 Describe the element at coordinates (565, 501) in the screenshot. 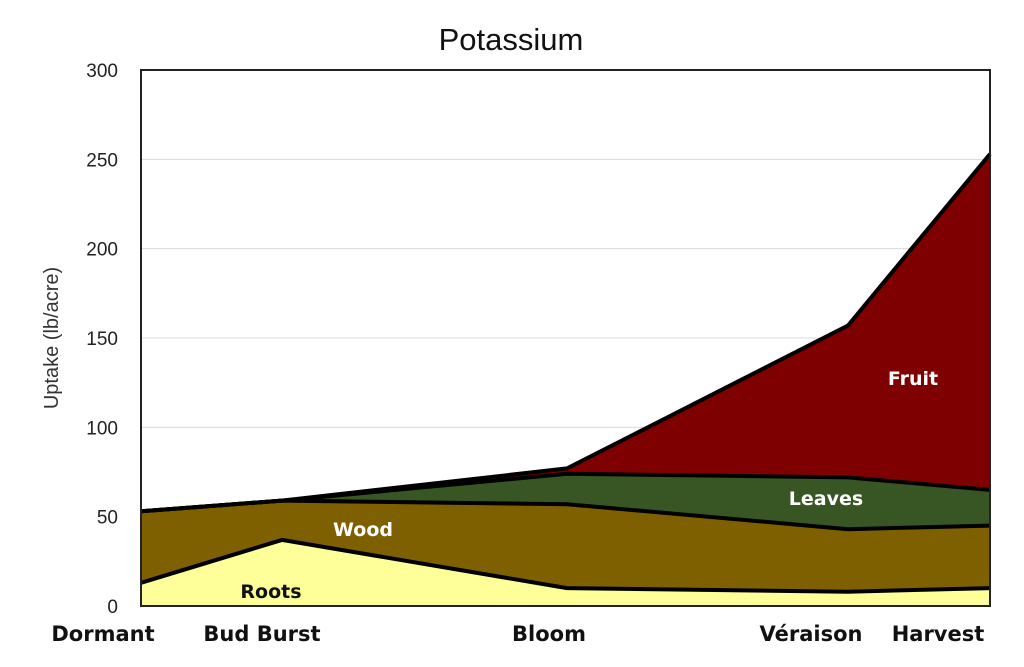

I see `area-leaves` at that location.